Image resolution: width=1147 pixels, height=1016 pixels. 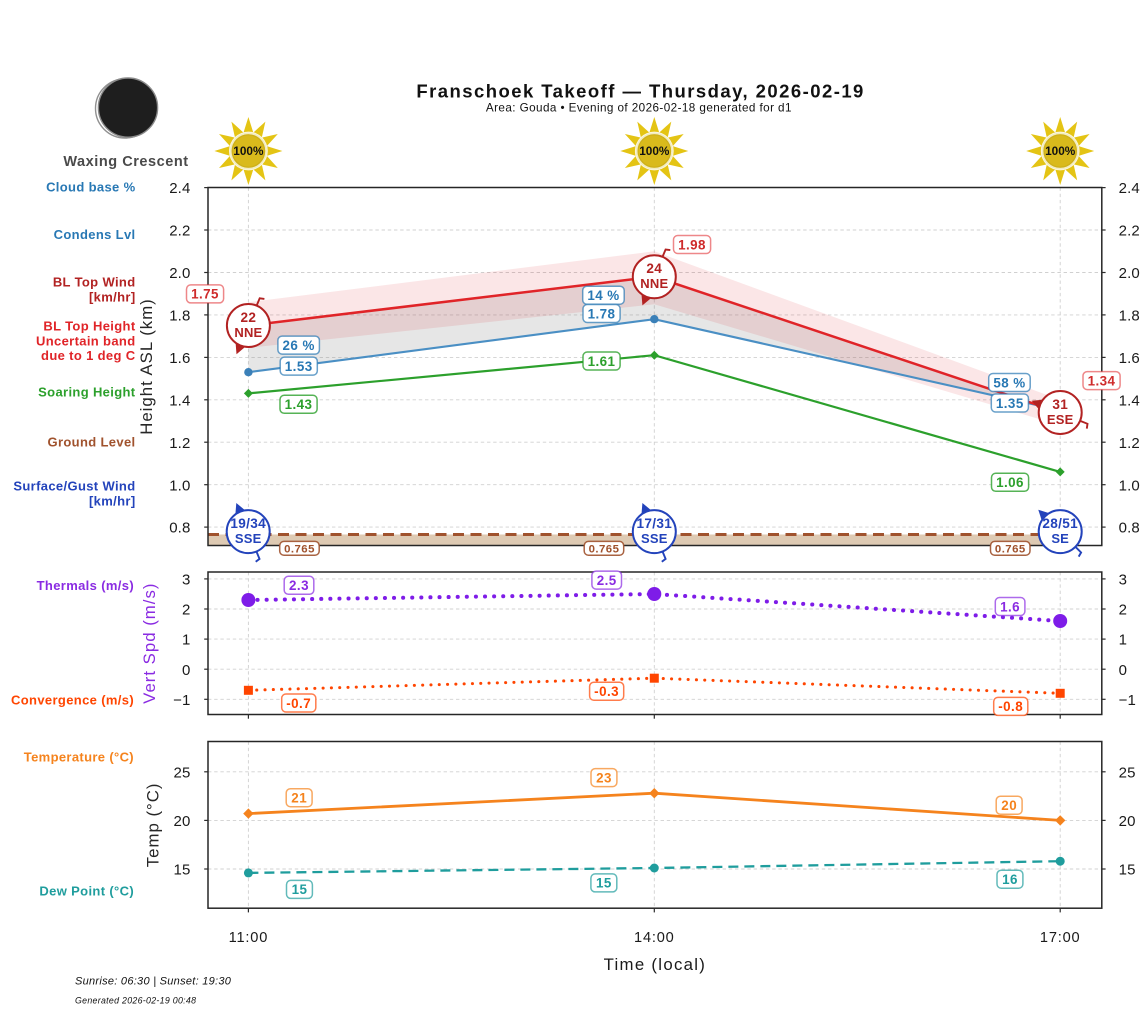 What do you see at coordinates (655, 523) in the screenshot?
I see `svg-text: 17/31` at bounding box center [655, 523].